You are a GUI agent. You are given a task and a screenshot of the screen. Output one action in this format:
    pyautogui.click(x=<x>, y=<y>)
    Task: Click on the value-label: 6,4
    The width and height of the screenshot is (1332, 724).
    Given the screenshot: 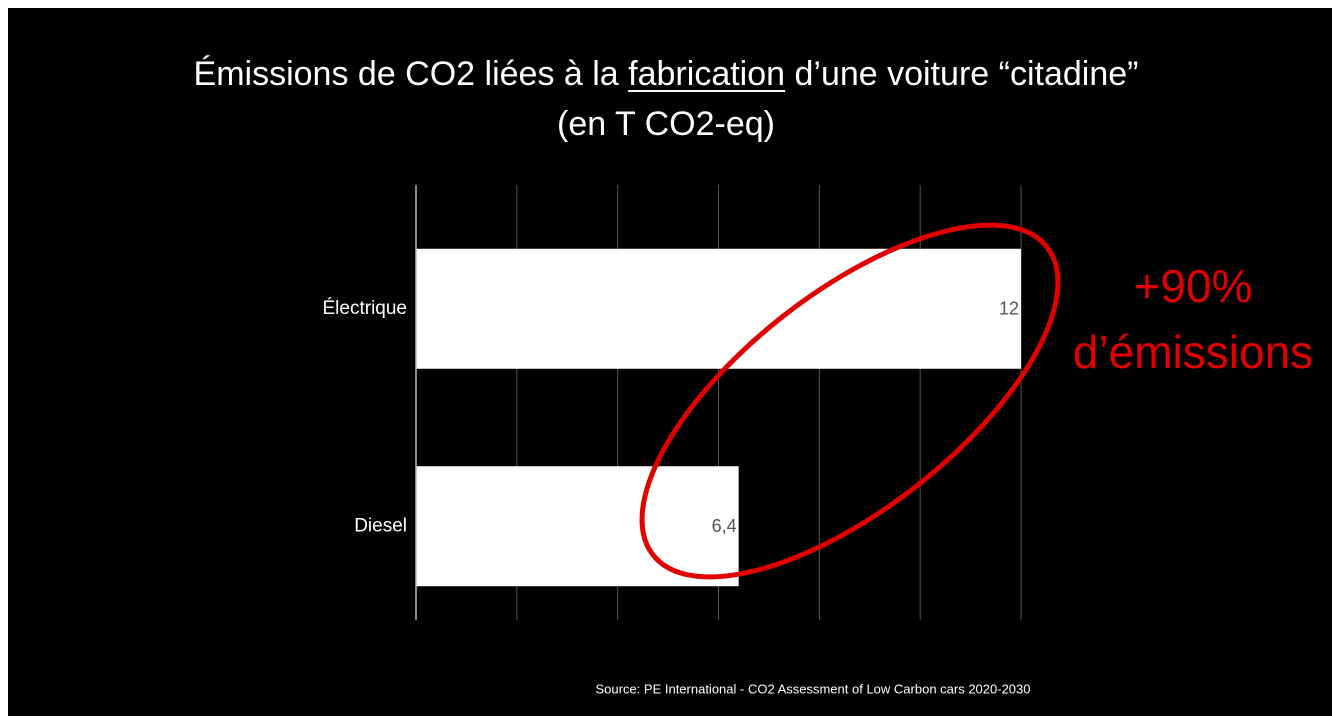 What is the action you would take?
    pyautogui.click(x=724, y=526)
    